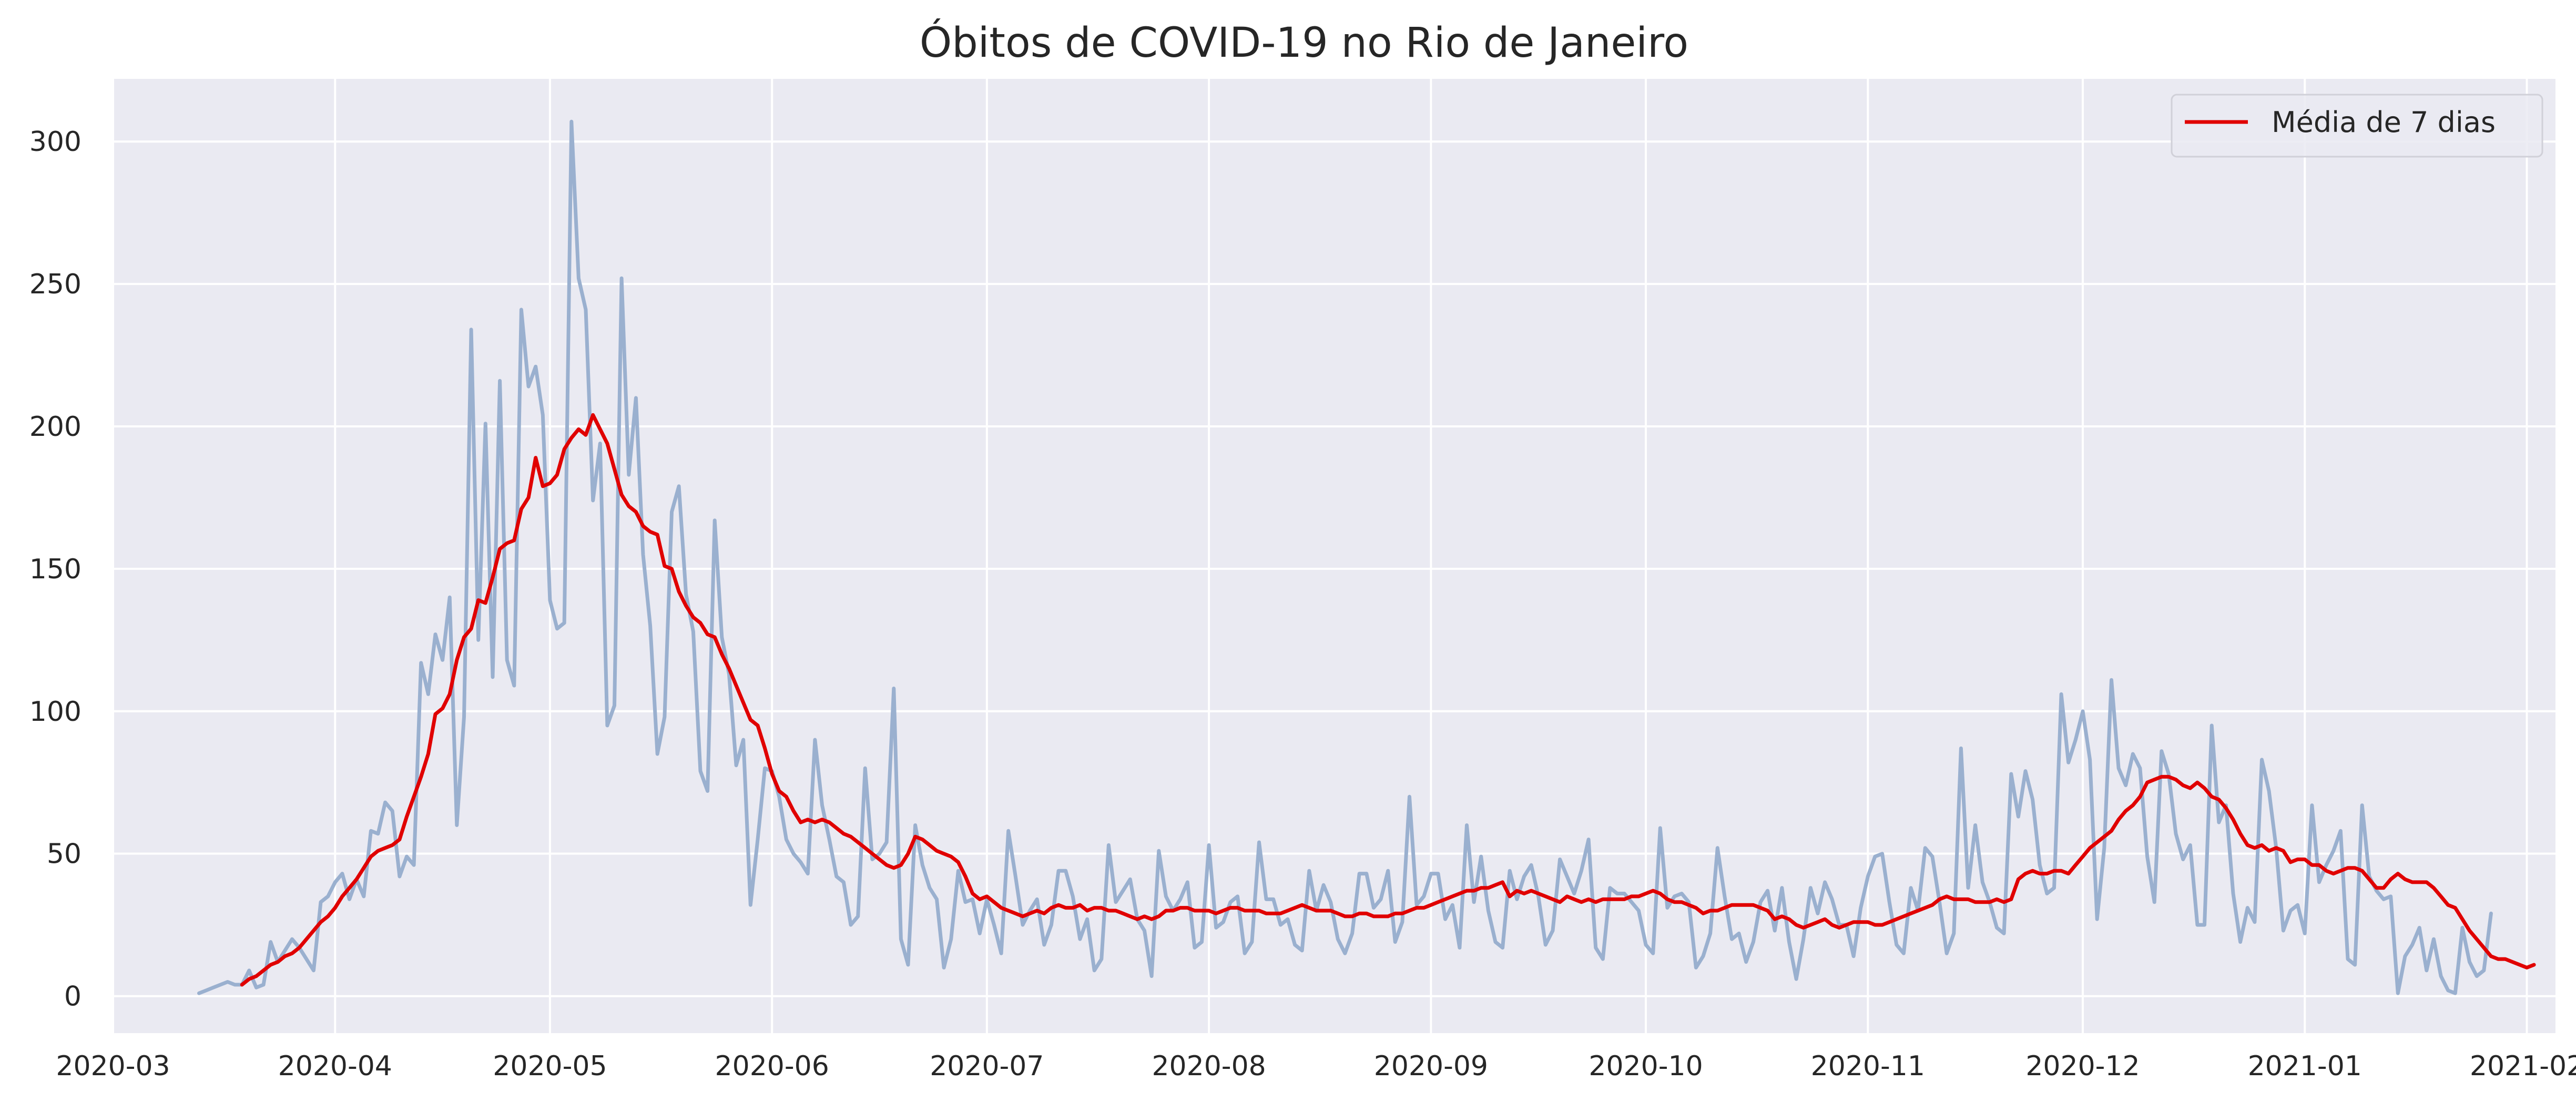 This screenshot has width=2576, height=1112. What do you see at coordinates (55, 284) in the screenshot?
I see `y-tick-label: 250` at bounding box center [55, 284].